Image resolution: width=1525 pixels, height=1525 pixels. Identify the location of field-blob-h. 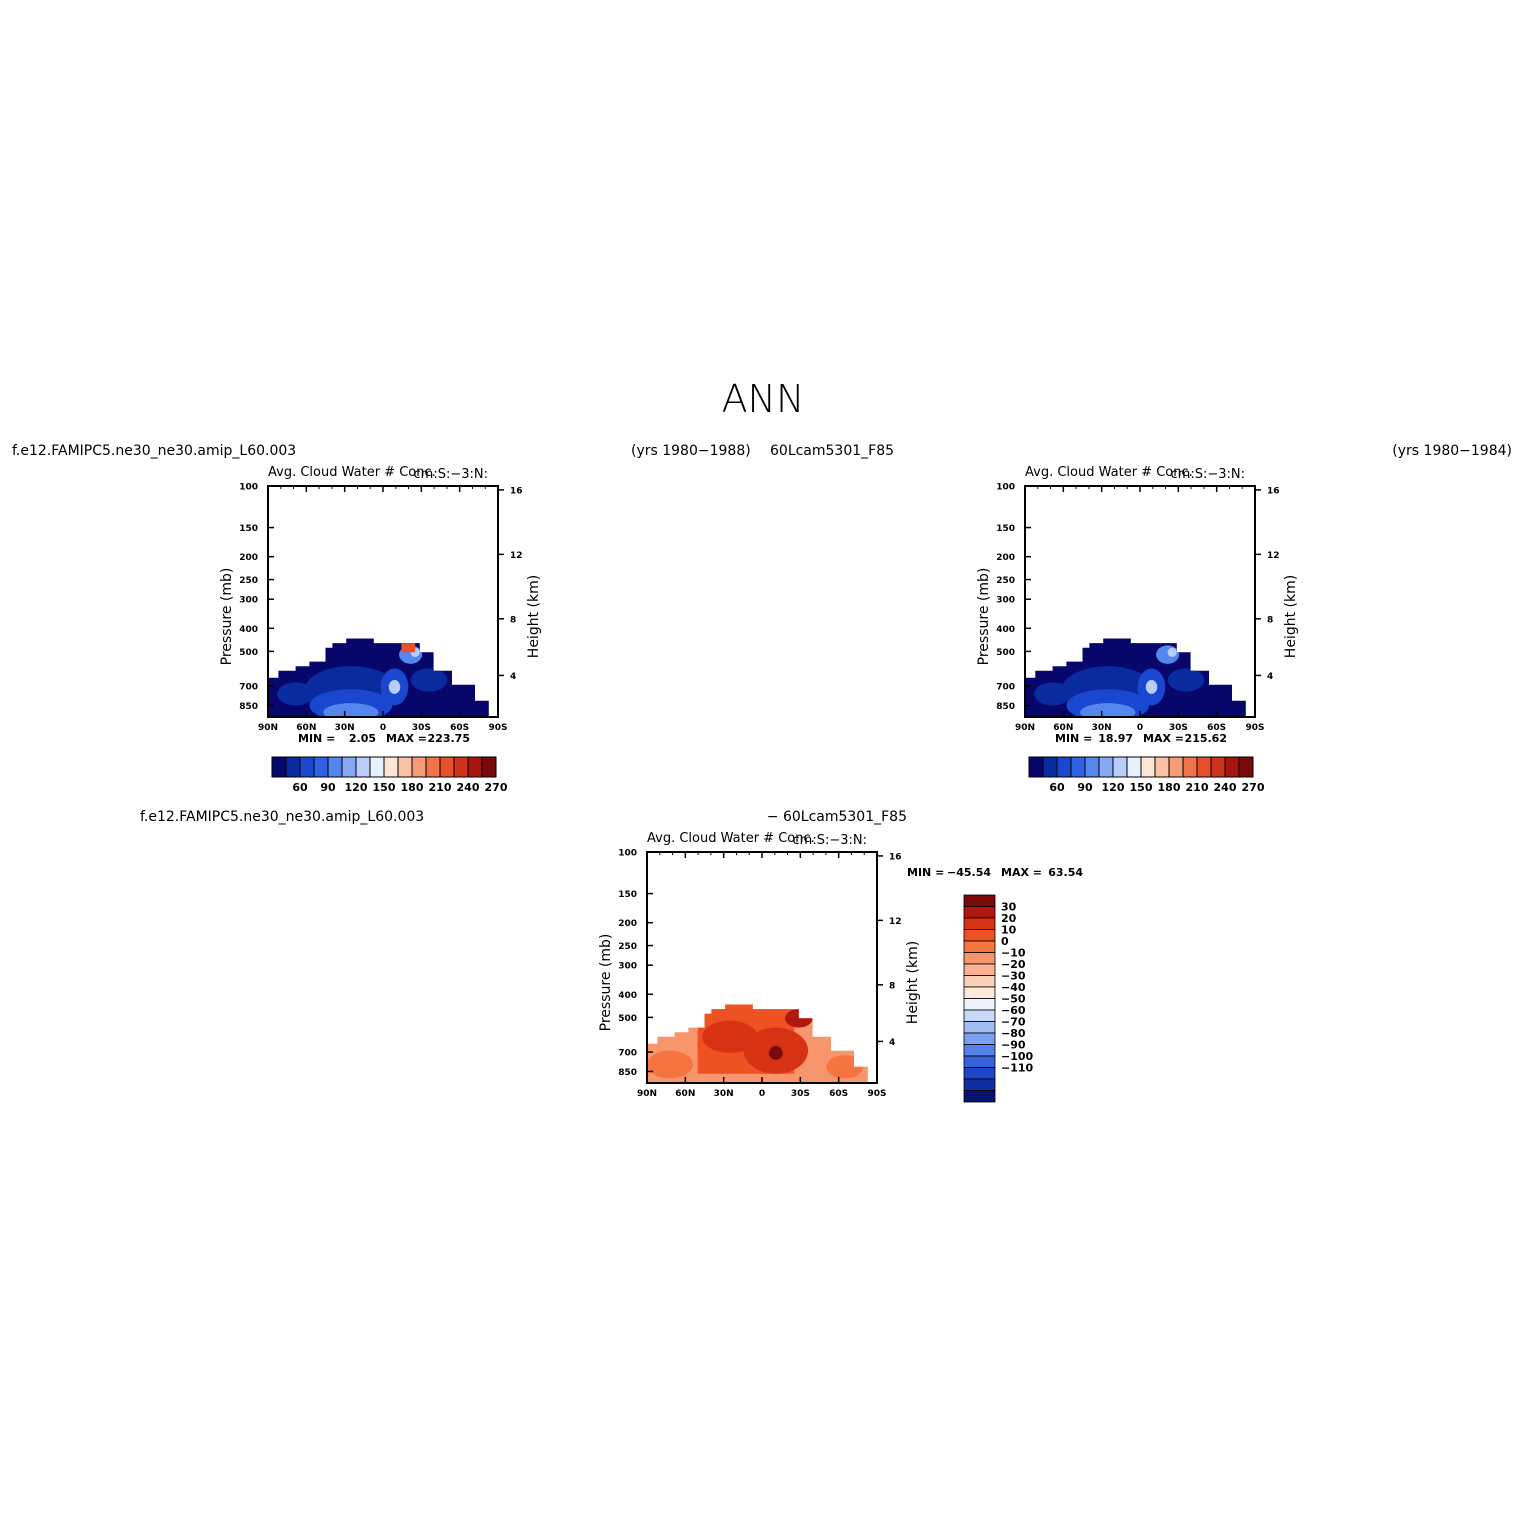
(1172, 652).